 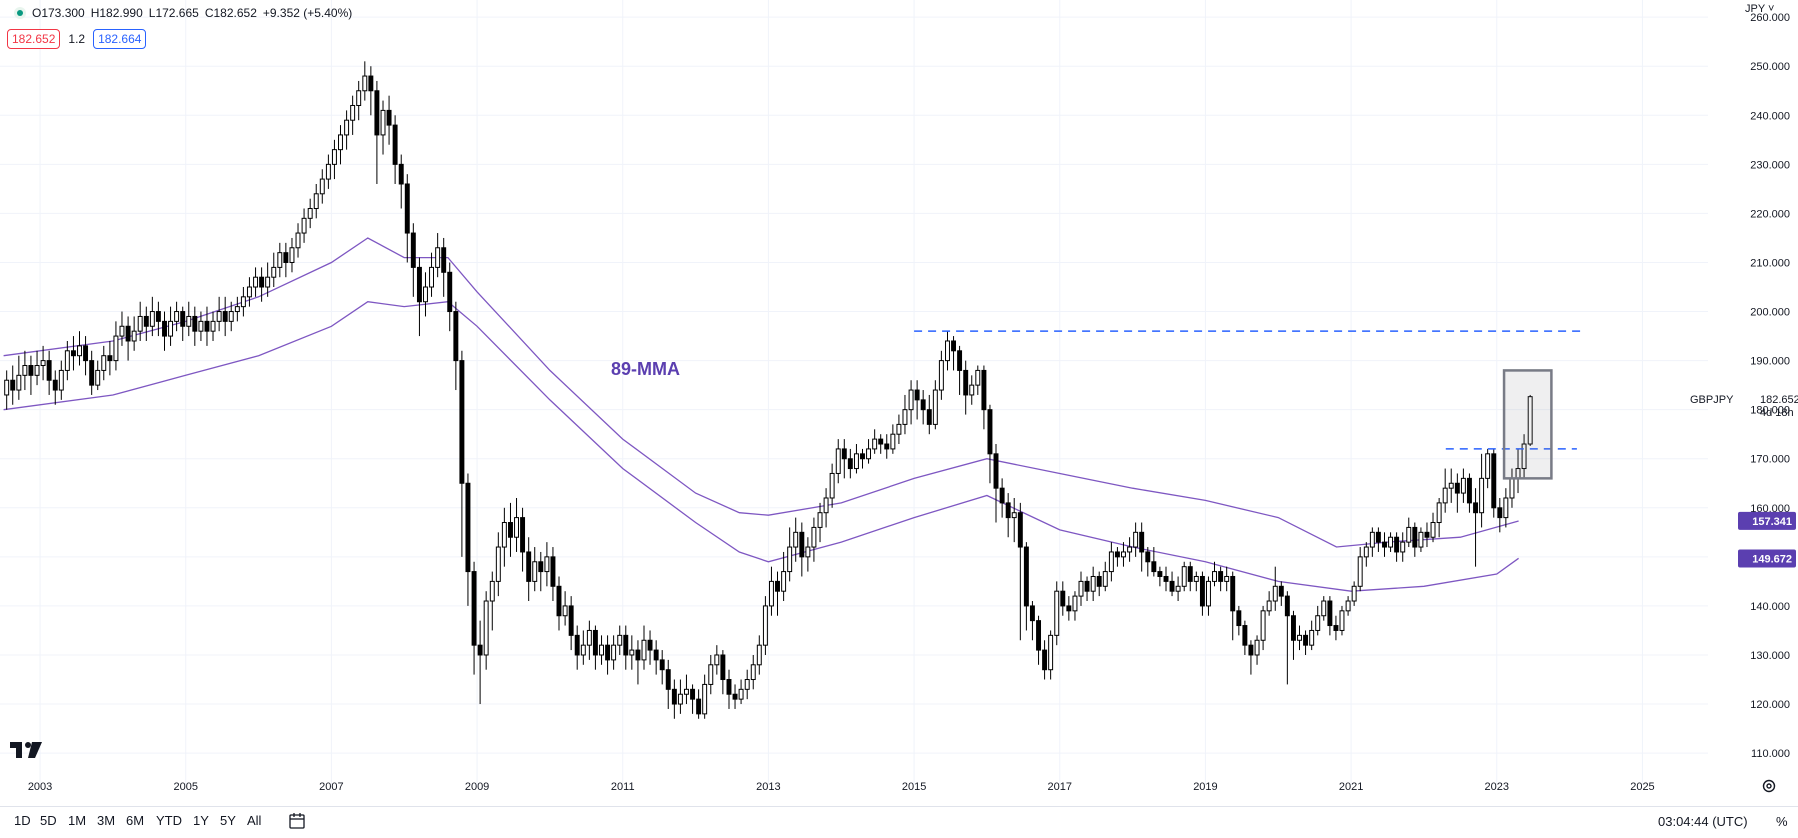 I want to click on open-value: O173.300, so click(x=58, y=13).